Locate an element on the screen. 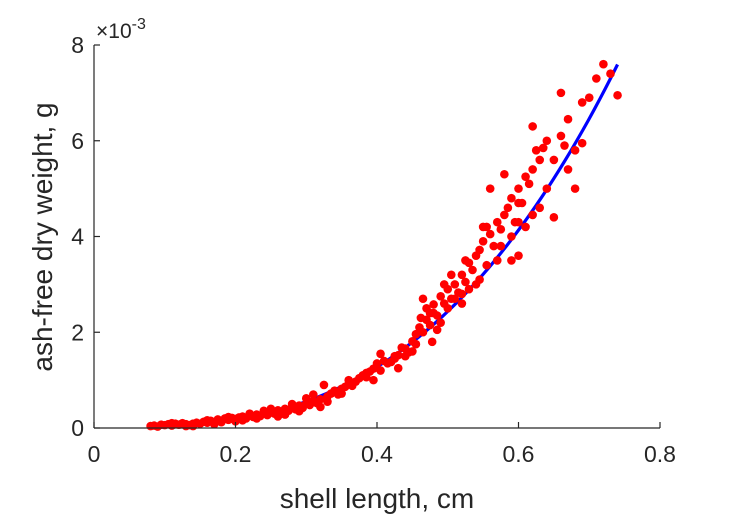  y-tick-label: 0 is located at coordinates (77, 428).